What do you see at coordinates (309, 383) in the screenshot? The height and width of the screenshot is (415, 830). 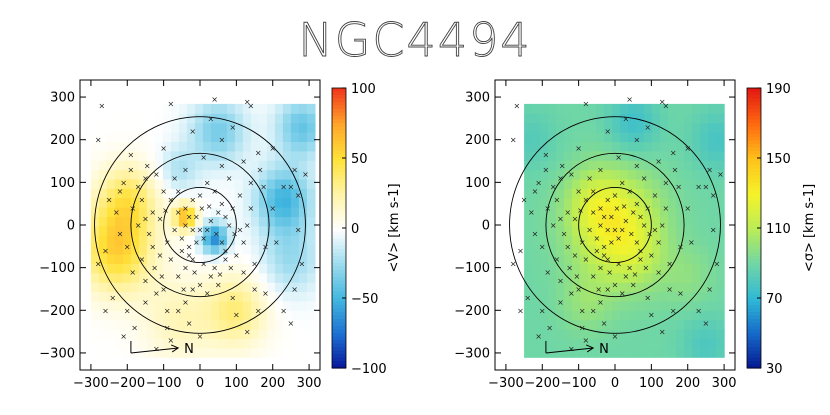 I see `x-tick-label: 300` at bounding box center [309, 383].